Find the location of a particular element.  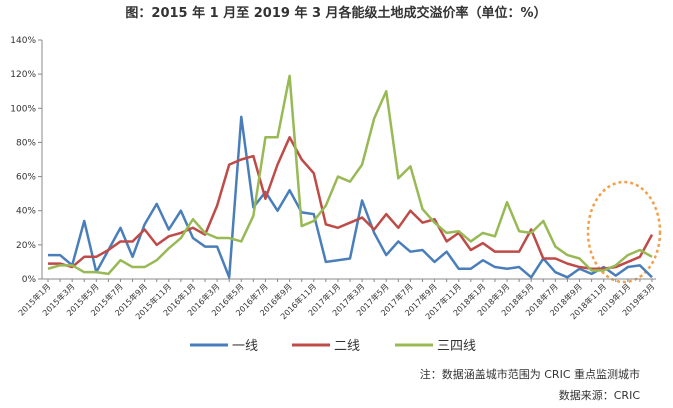

y-tick-label: 60% is located at coordinates (26, 178).